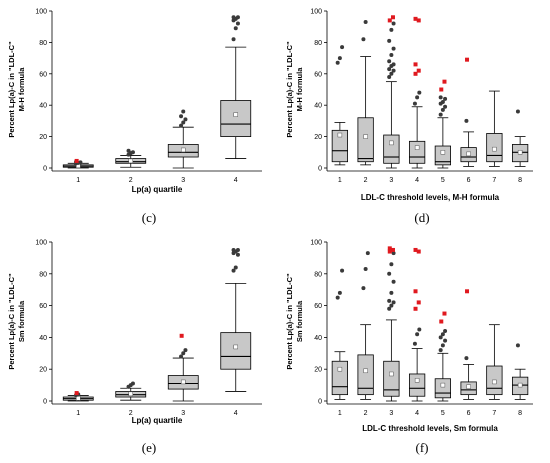 The width and height of the screenshot is (550, 463). What do you see at coordinates (149, 217) in the screenshot?
I see `panel-letter: (c)` at bounding box center [149, 217].